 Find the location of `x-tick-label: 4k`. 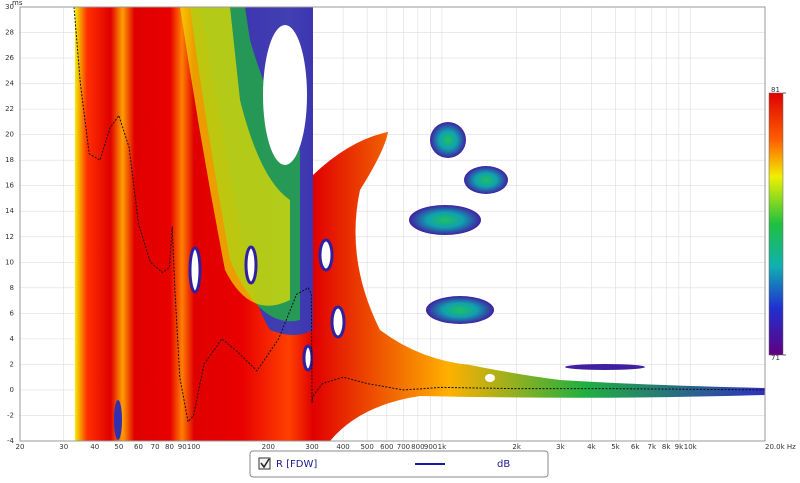

x-tick-label: 4k is located at coordinates (591, 447).